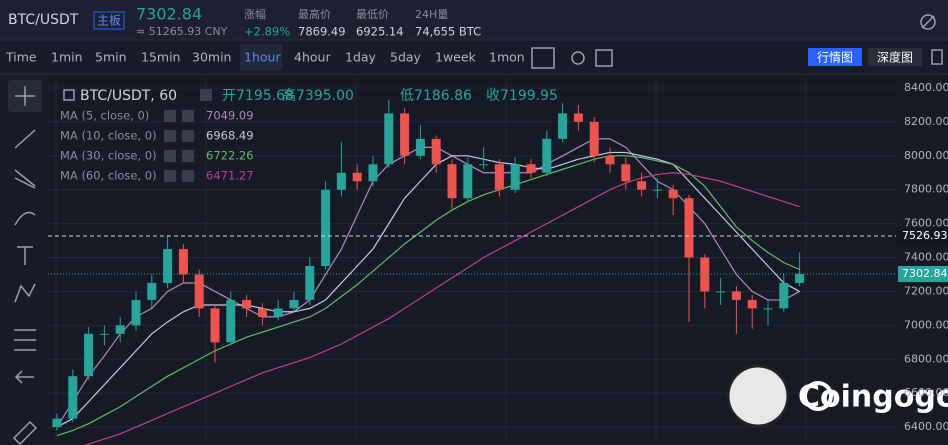 The image size is (948, 445). What do you see at coordinates (925, 273) in the screenshot?
I see `price-tag-label: 7302.84` at bounding box center [925, 273].